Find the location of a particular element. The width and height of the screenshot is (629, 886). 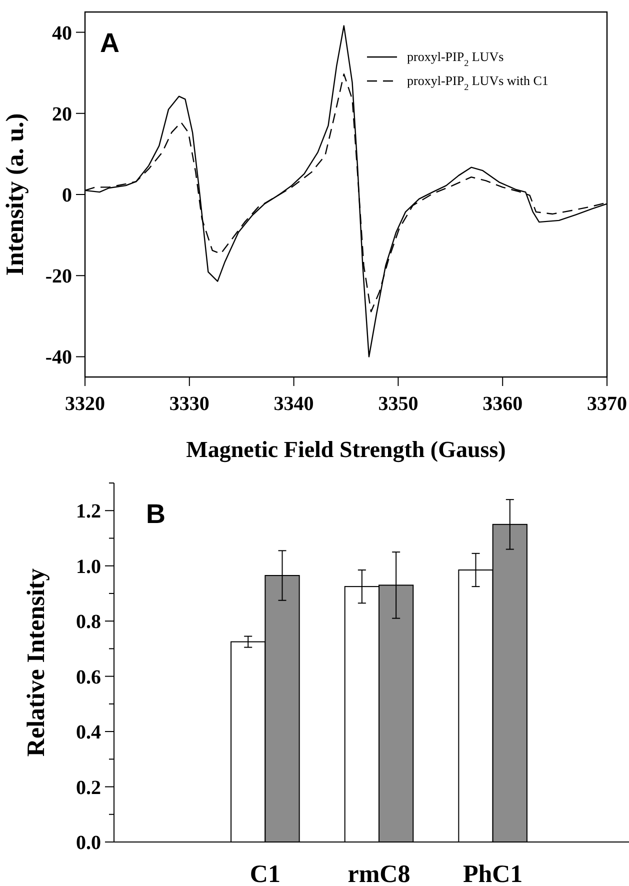

y-axis-title: Relative Intensity is located at coordinates (36, 662).